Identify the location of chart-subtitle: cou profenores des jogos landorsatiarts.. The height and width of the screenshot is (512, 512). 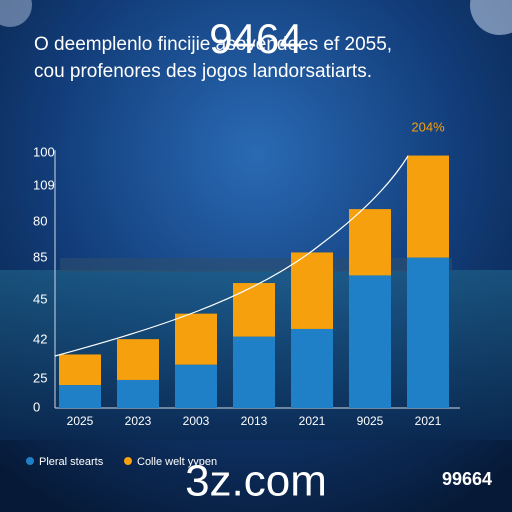
(203, 71).